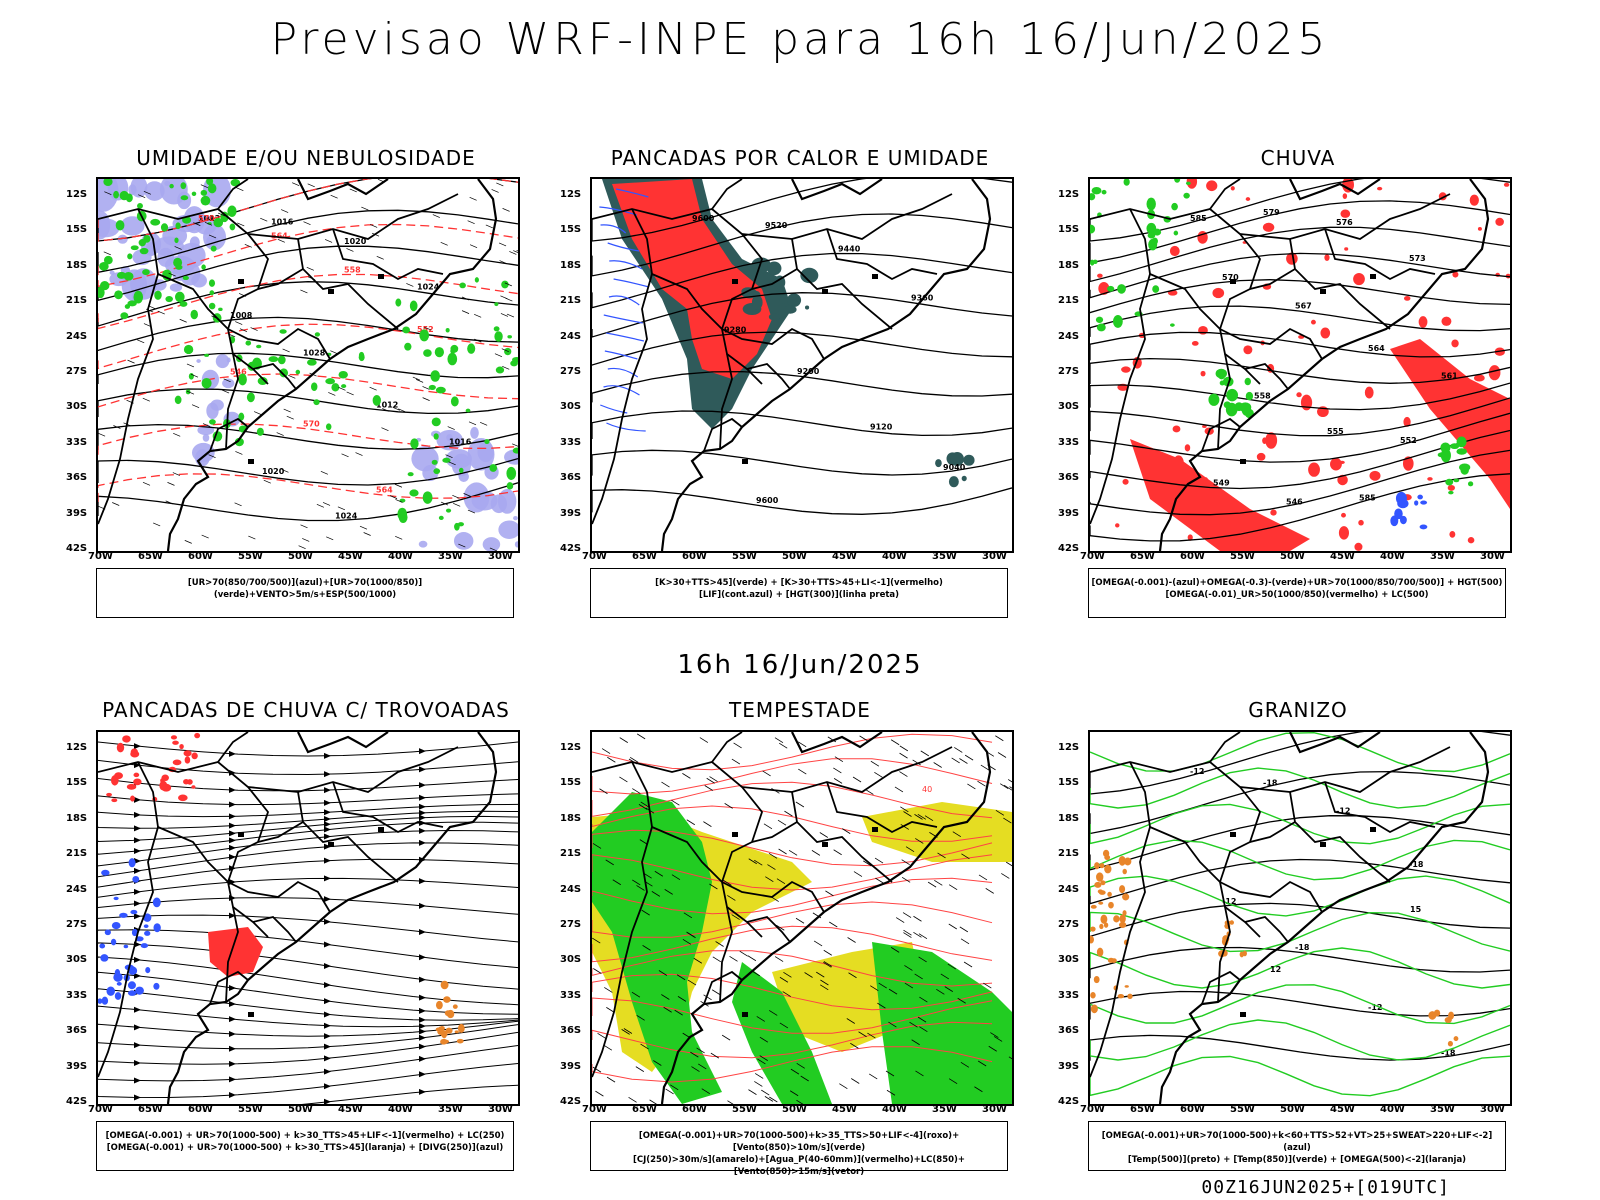  What do you see at coordinates (1069, 301) in the screenshot?
I see `lat-tick-label: 21S` at bounding box center [1069, 301].